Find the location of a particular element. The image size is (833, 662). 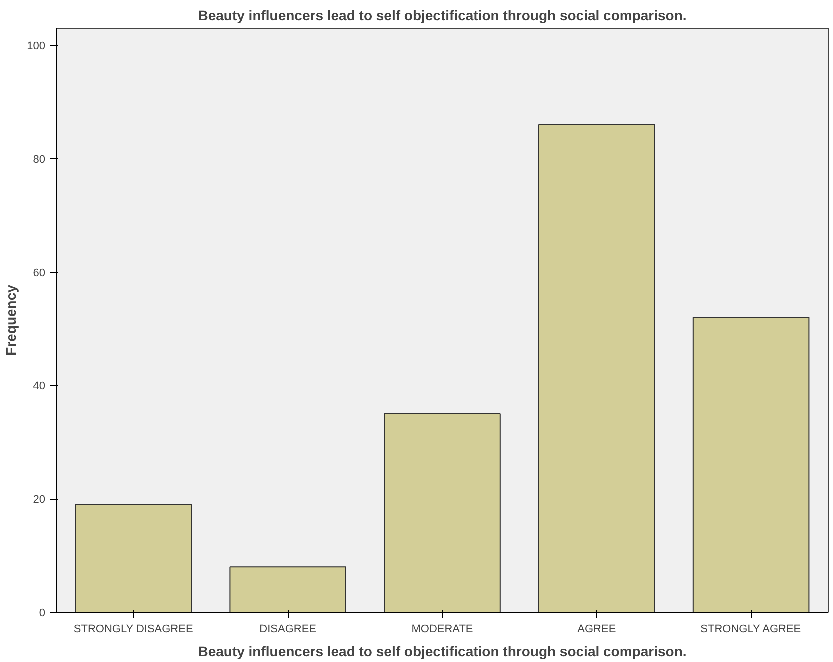

x-tick-label: MODERATE is located at coordinates (443, 630).